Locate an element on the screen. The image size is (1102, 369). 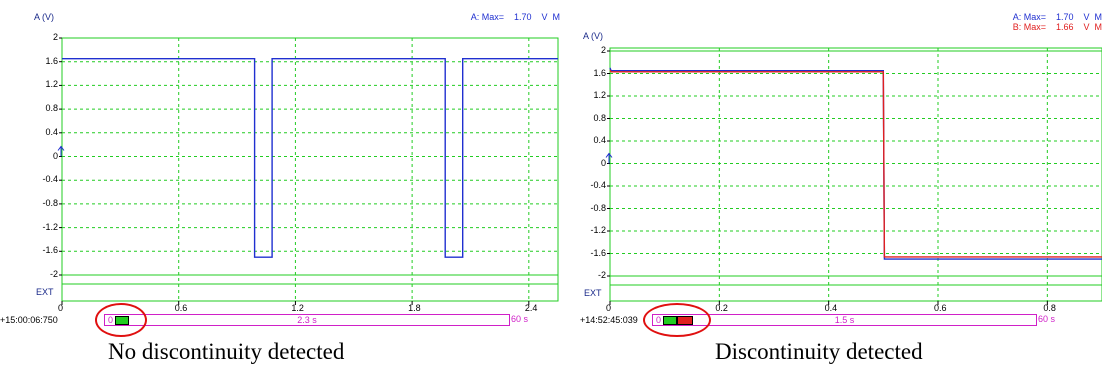
trigger-timestamp: +15:00:06:750 is located at coordinates (29, 320).